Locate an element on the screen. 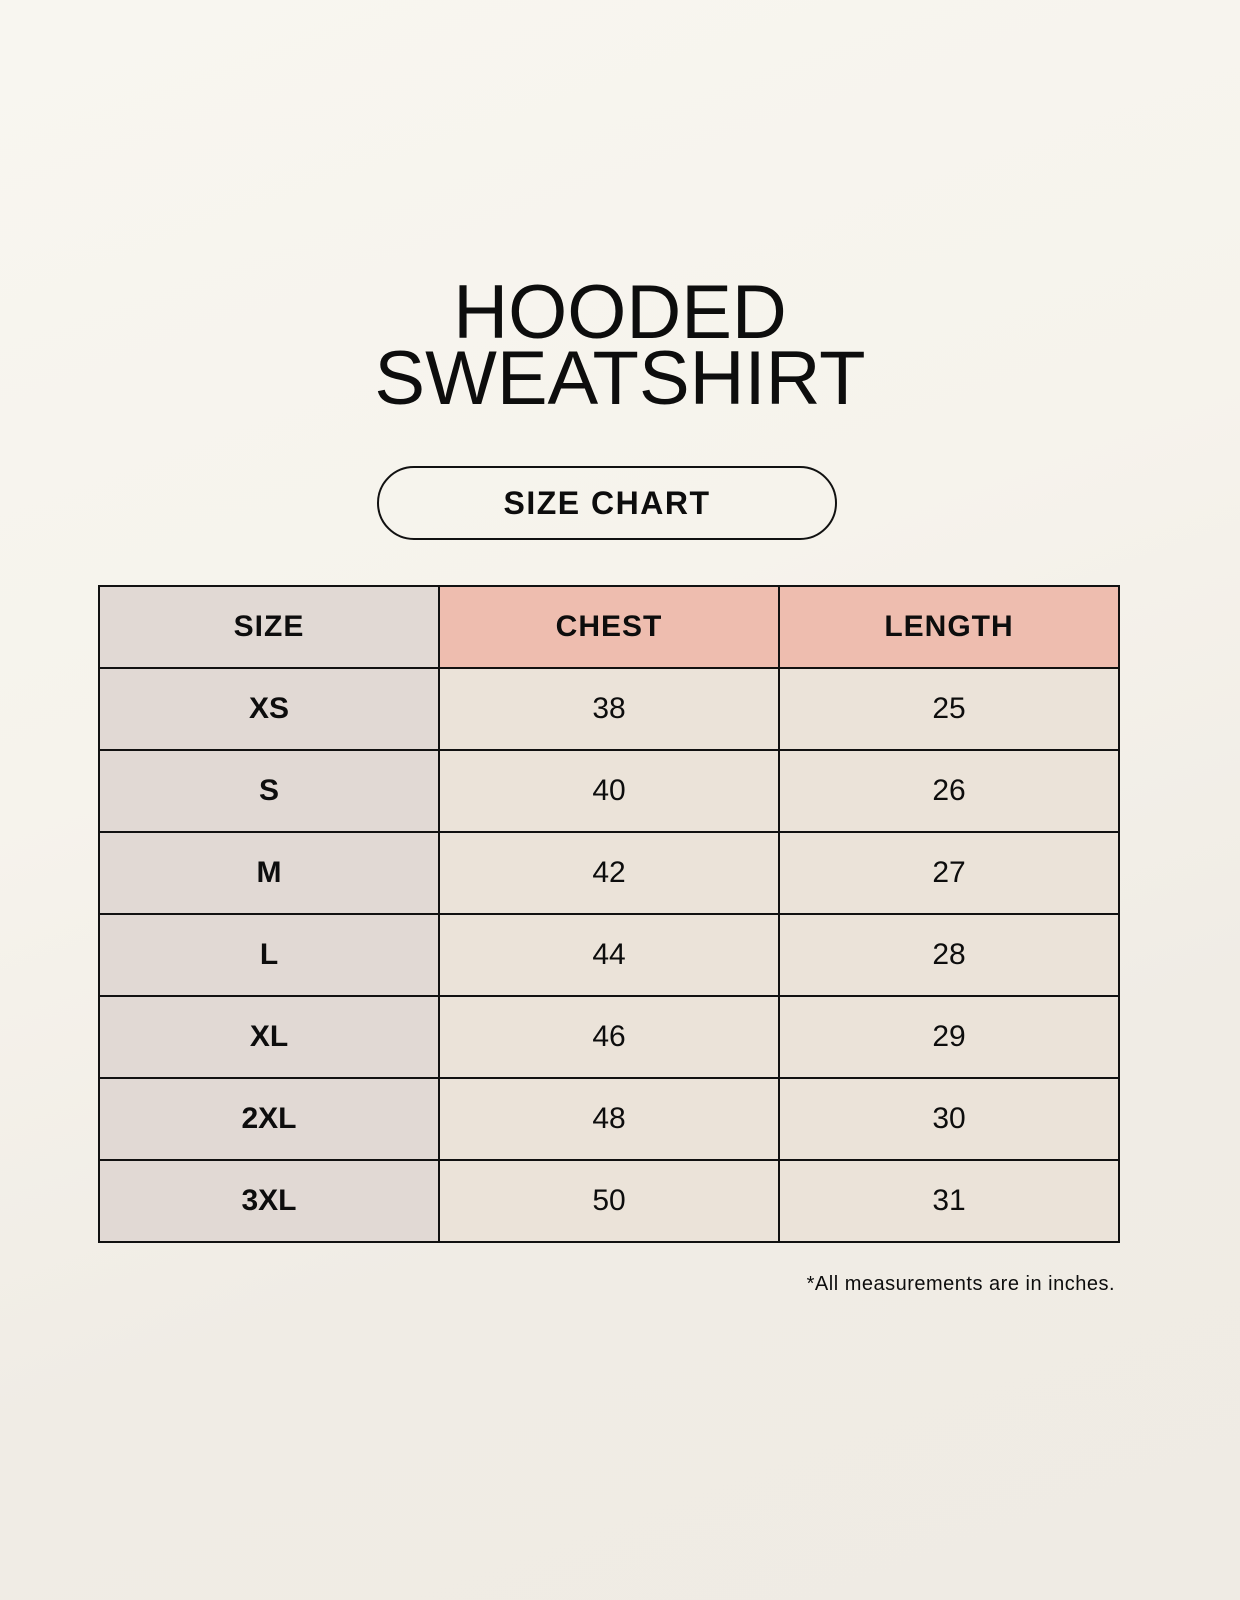 This screenshot has height=1600, width=1240. table-row: 3XL 50 31 is located at coordinates (609, 1201).